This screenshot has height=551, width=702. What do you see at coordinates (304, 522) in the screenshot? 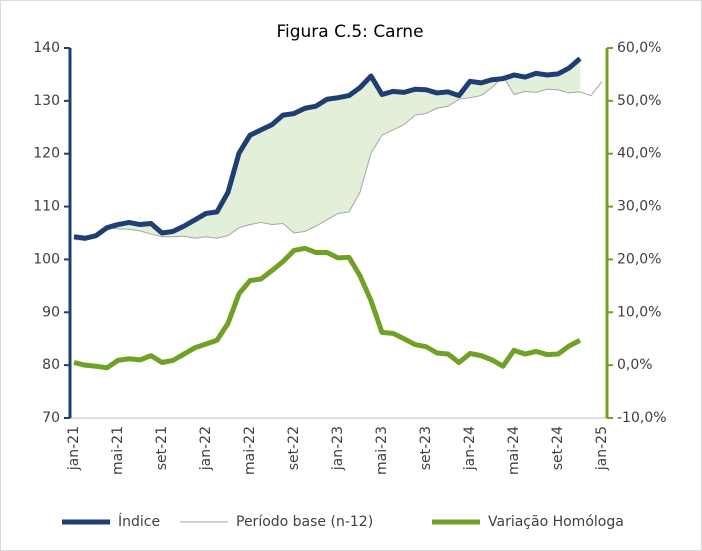
I see `legend-label: Período base (n-12)` at bounding box center [304, 522].